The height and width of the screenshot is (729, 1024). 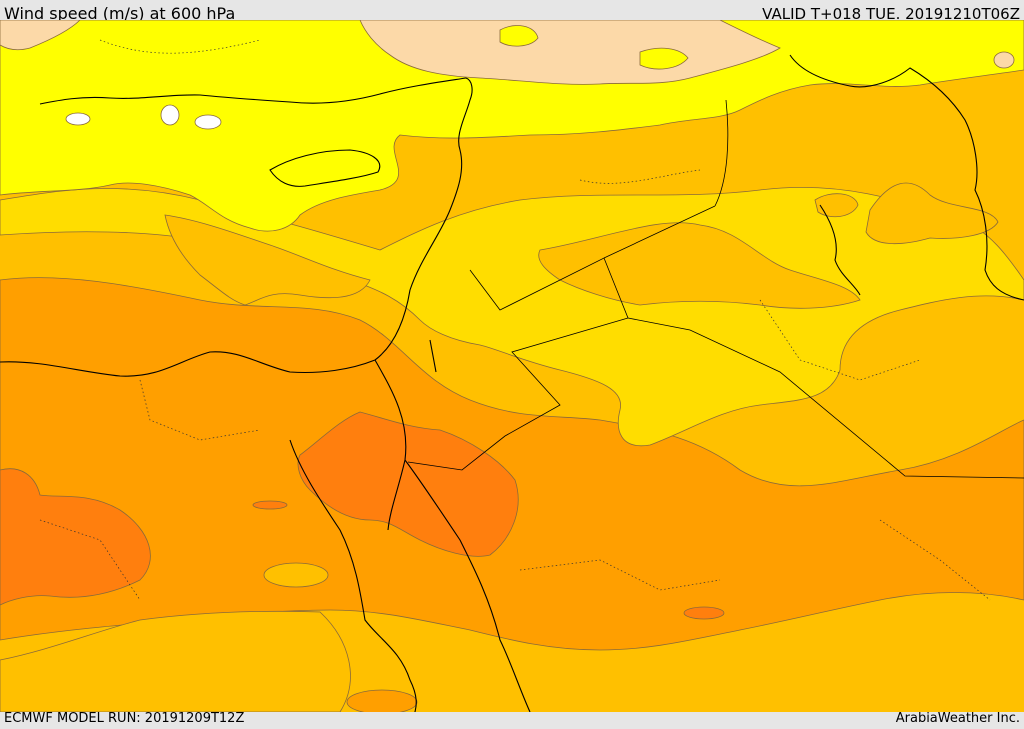 What do you see at coordinates (699, 265) in the screenshot?
I see `amber-band-iraq` at bounding box center [699, 265].